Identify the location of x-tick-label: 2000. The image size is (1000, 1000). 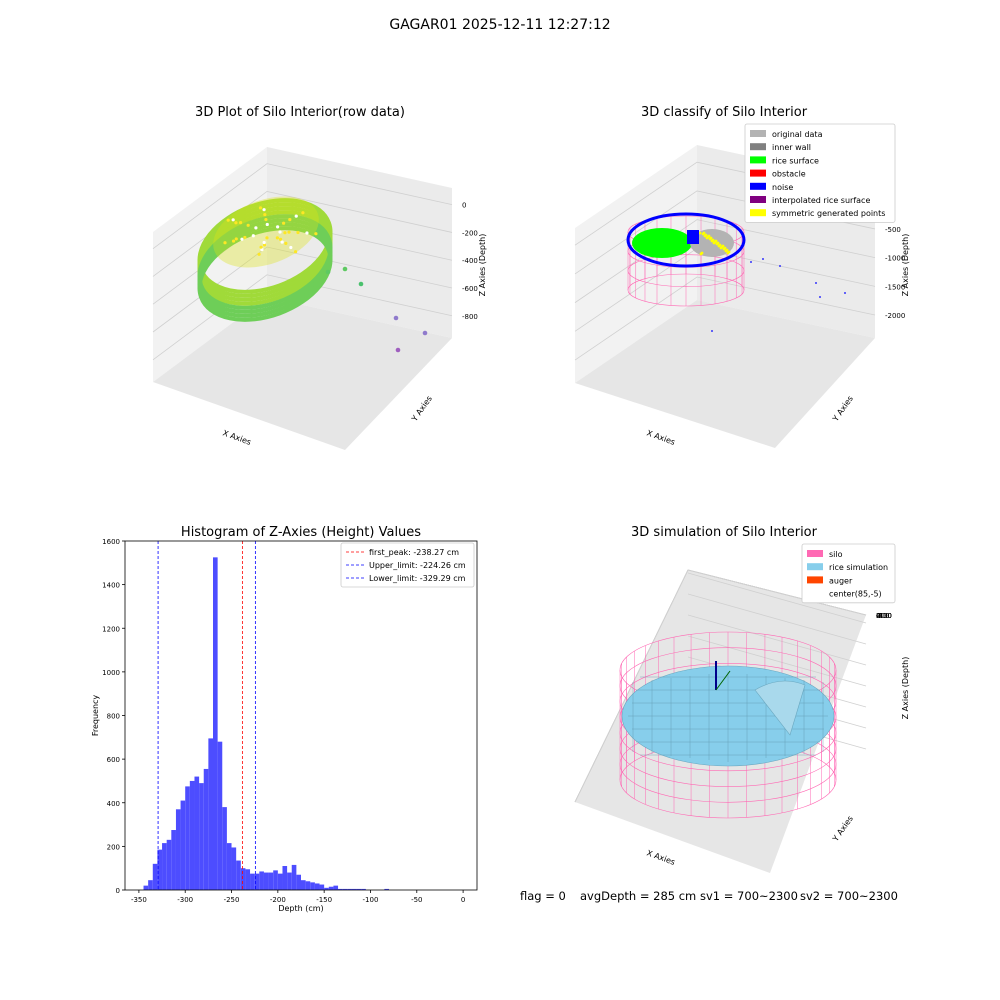
(4, 1).